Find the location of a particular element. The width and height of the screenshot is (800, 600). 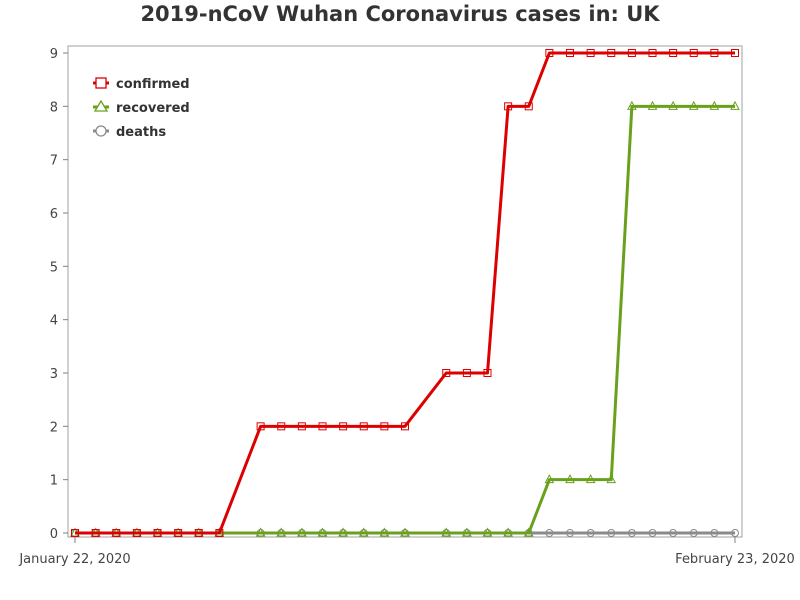

legend-item-recovered: recovered is located at coordinates (141, 107).